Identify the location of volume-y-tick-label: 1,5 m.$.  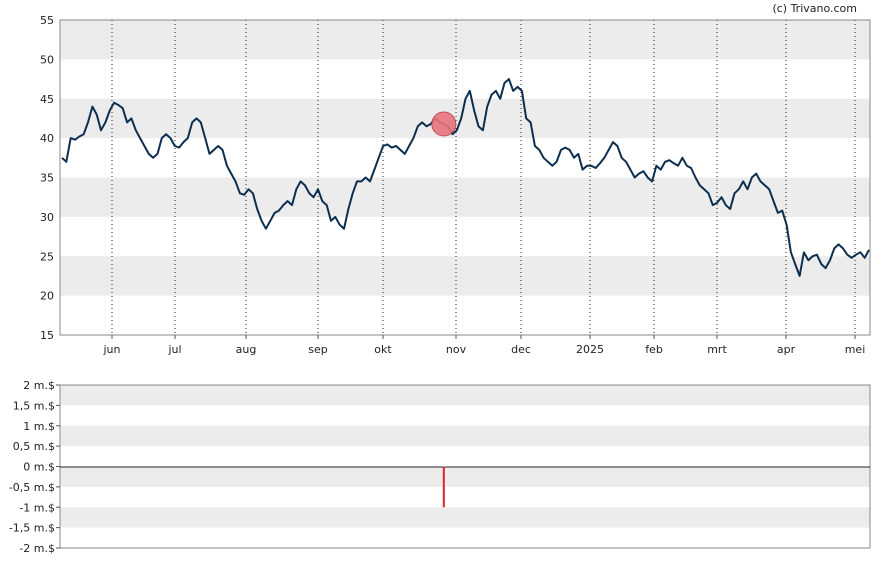
(34, 405).